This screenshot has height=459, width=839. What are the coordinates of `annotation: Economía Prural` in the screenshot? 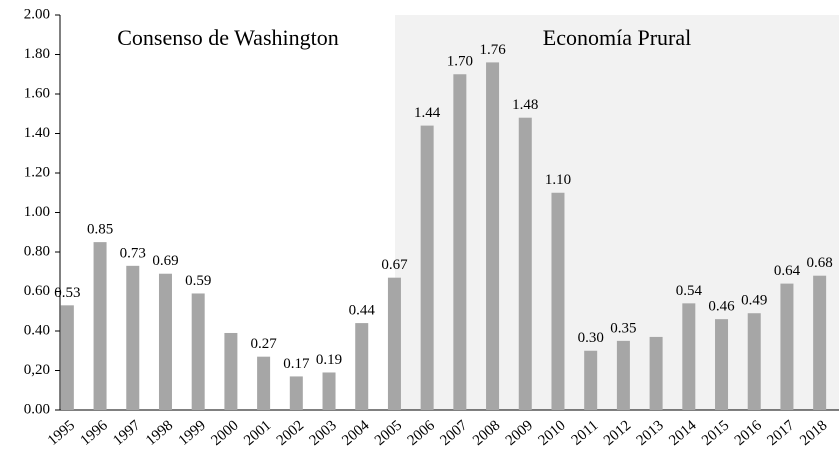 It's located at (617, 37).